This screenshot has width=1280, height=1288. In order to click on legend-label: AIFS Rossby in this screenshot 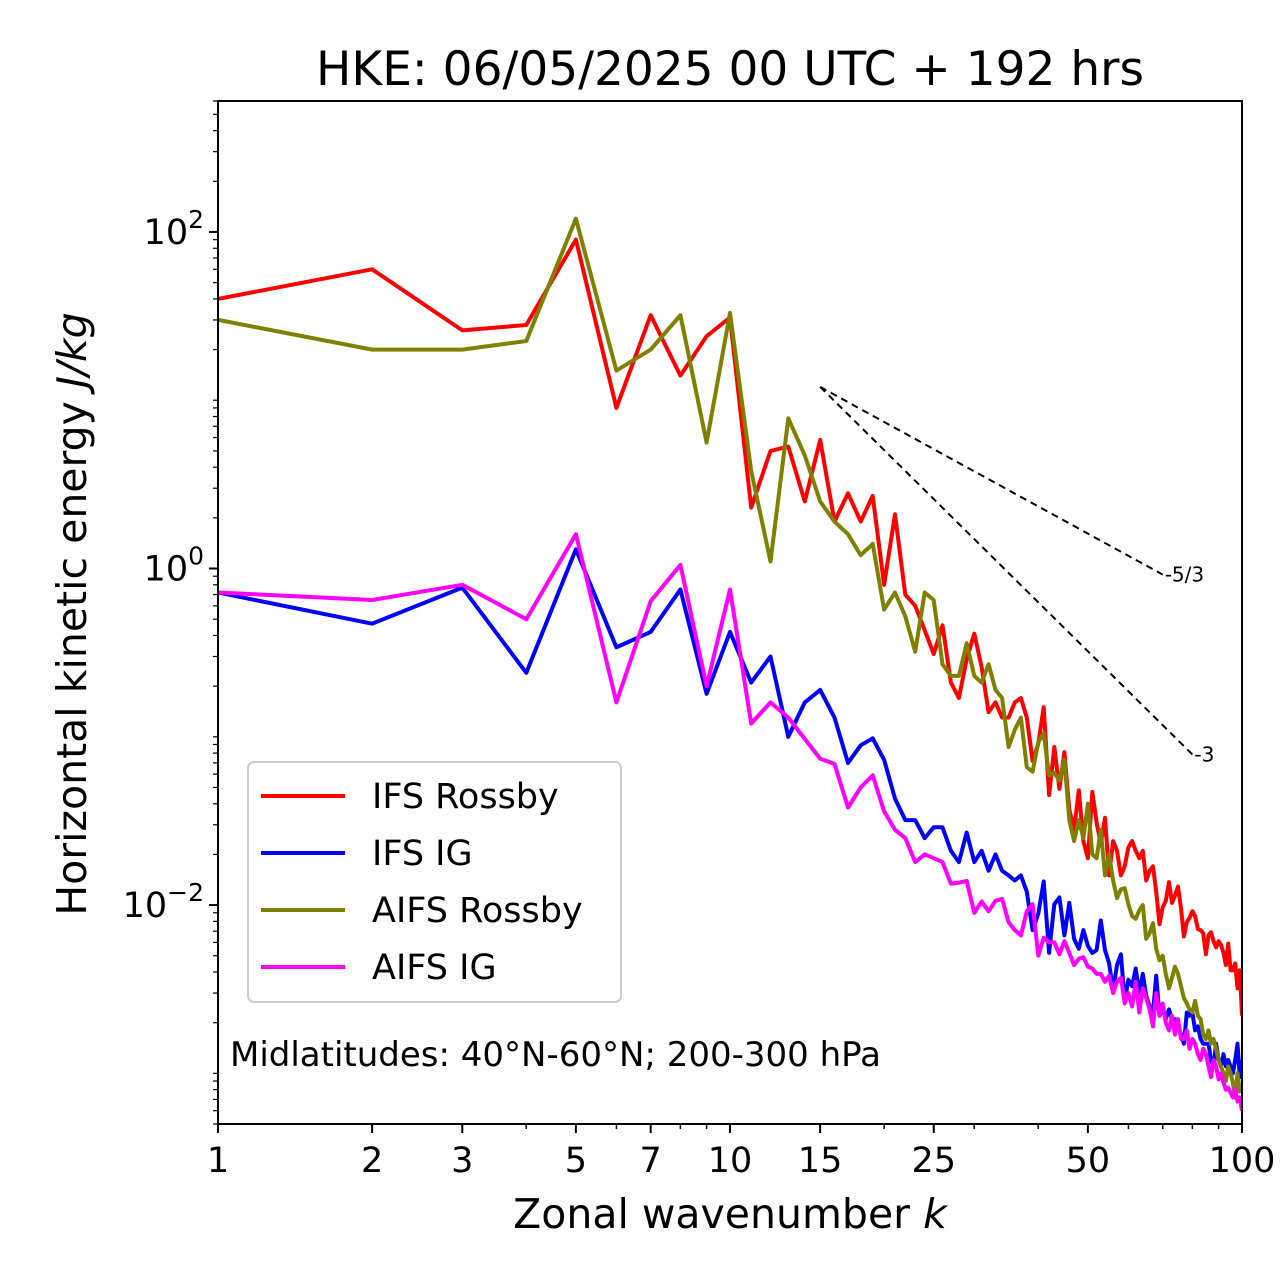, I will do `click(477, 911)`.